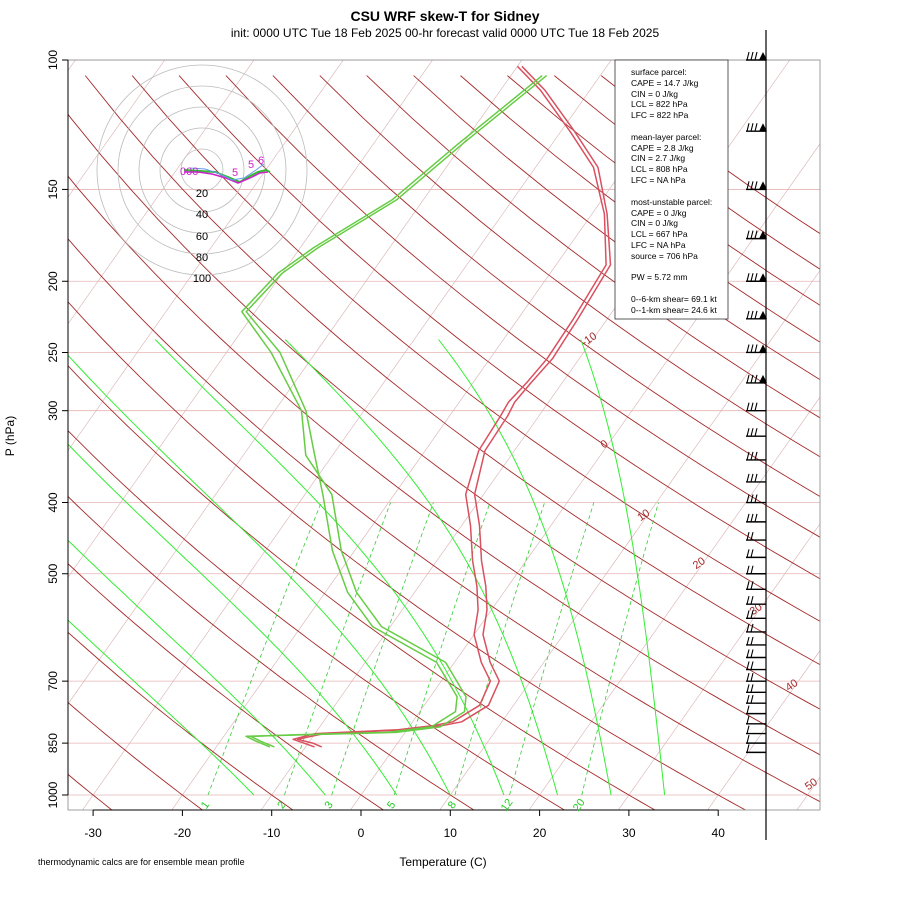  What do you see at coordinates (659, 169) in the screenshot?
I see `stats-mixed-lcl: LCL = 808 hPa` at bounding box center [659, 169].